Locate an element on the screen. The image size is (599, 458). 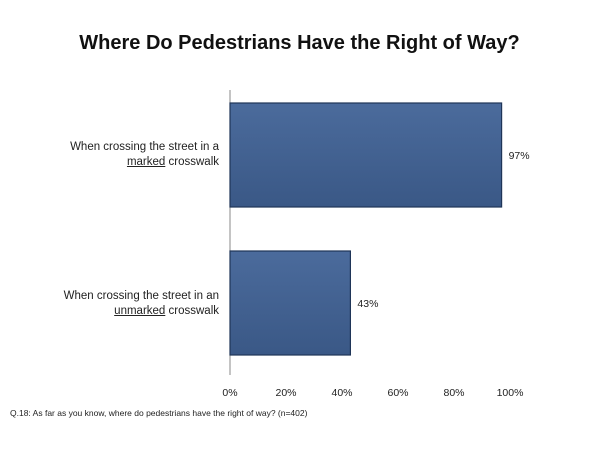
data-label: 97% is located at coordinates (519, 156).